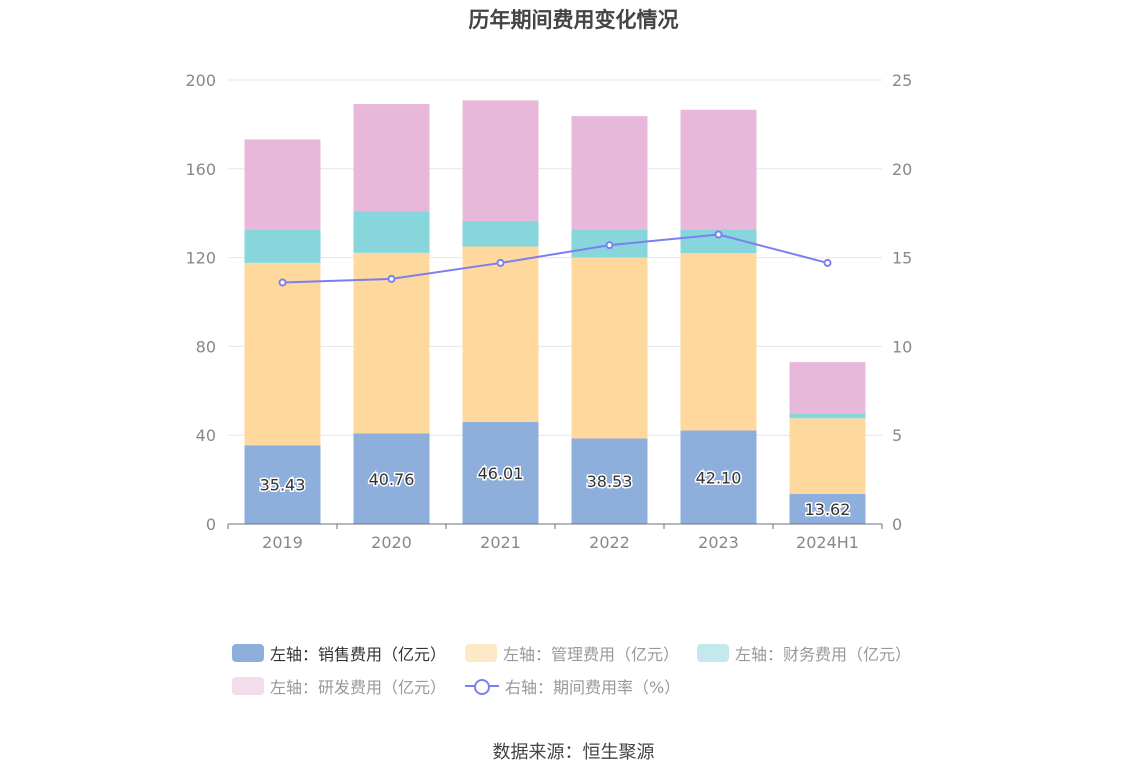  I want to click on x-axis: 2019 2020 2021 2022 2023 2024H1, so click(555, 537).